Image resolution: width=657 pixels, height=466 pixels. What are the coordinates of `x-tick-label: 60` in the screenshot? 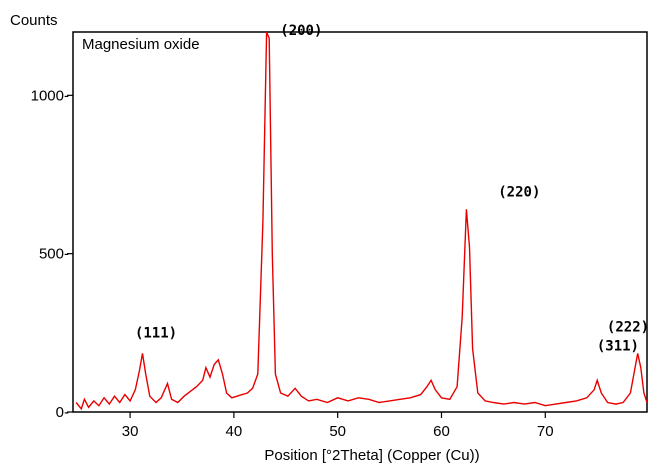 It's located at (441, 431).